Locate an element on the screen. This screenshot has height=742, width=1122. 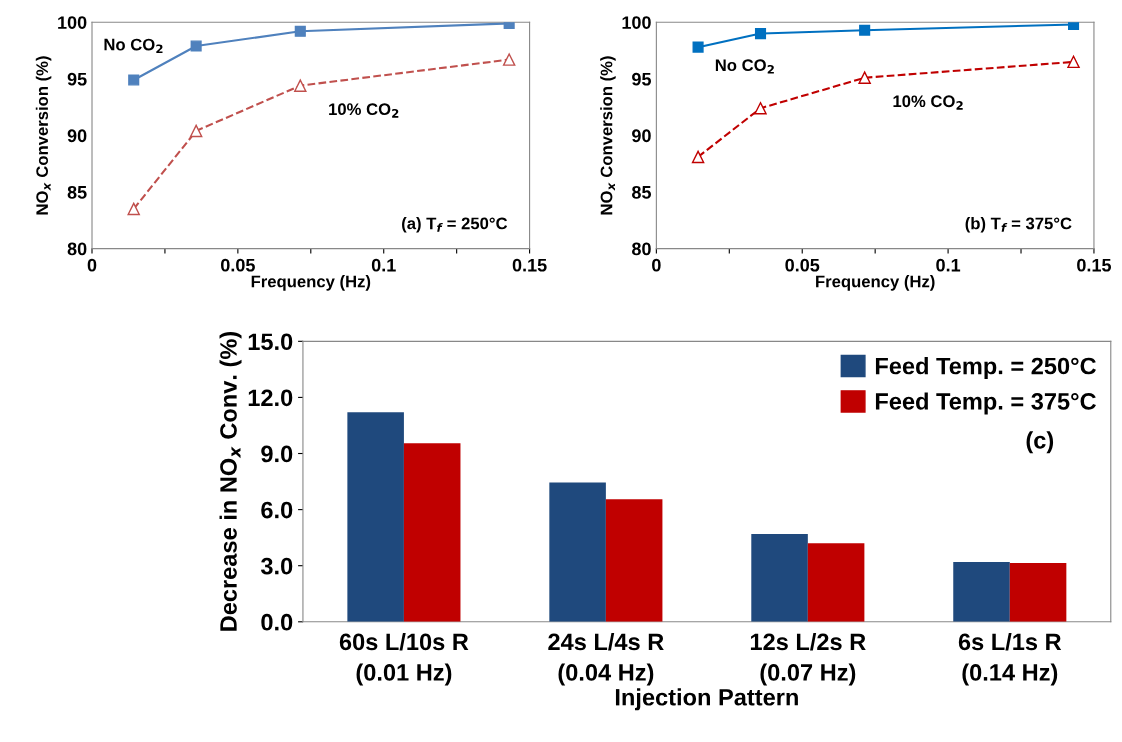
y-tick-label: 0.0 is located at coordinates (277, 622).